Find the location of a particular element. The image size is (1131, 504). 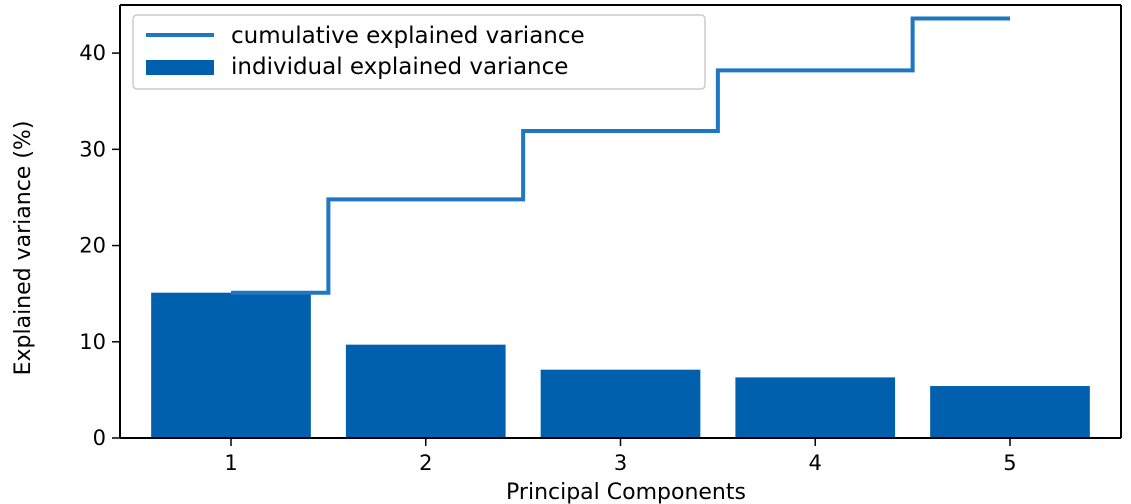

y-tick-label: 20 is located at coordinates (92, 246).